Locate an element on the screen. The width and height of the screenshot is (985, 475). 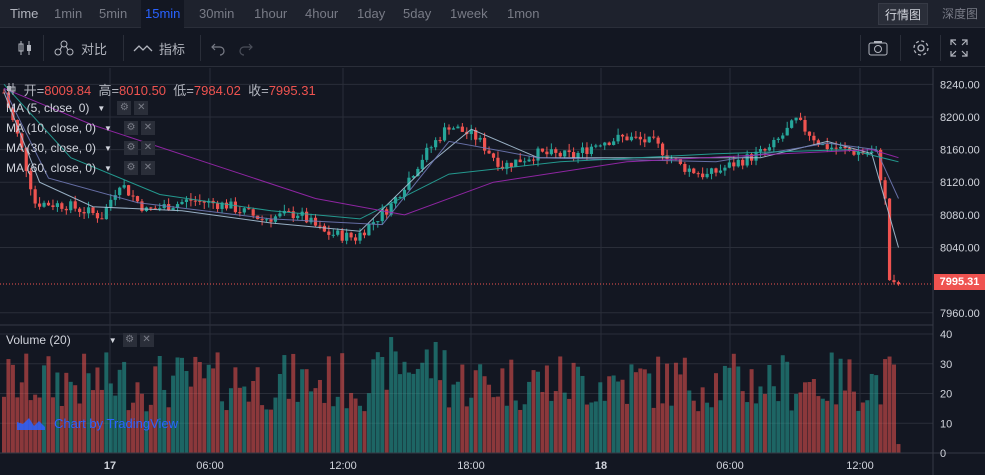
redo-button is located at coordinates (246, 48).